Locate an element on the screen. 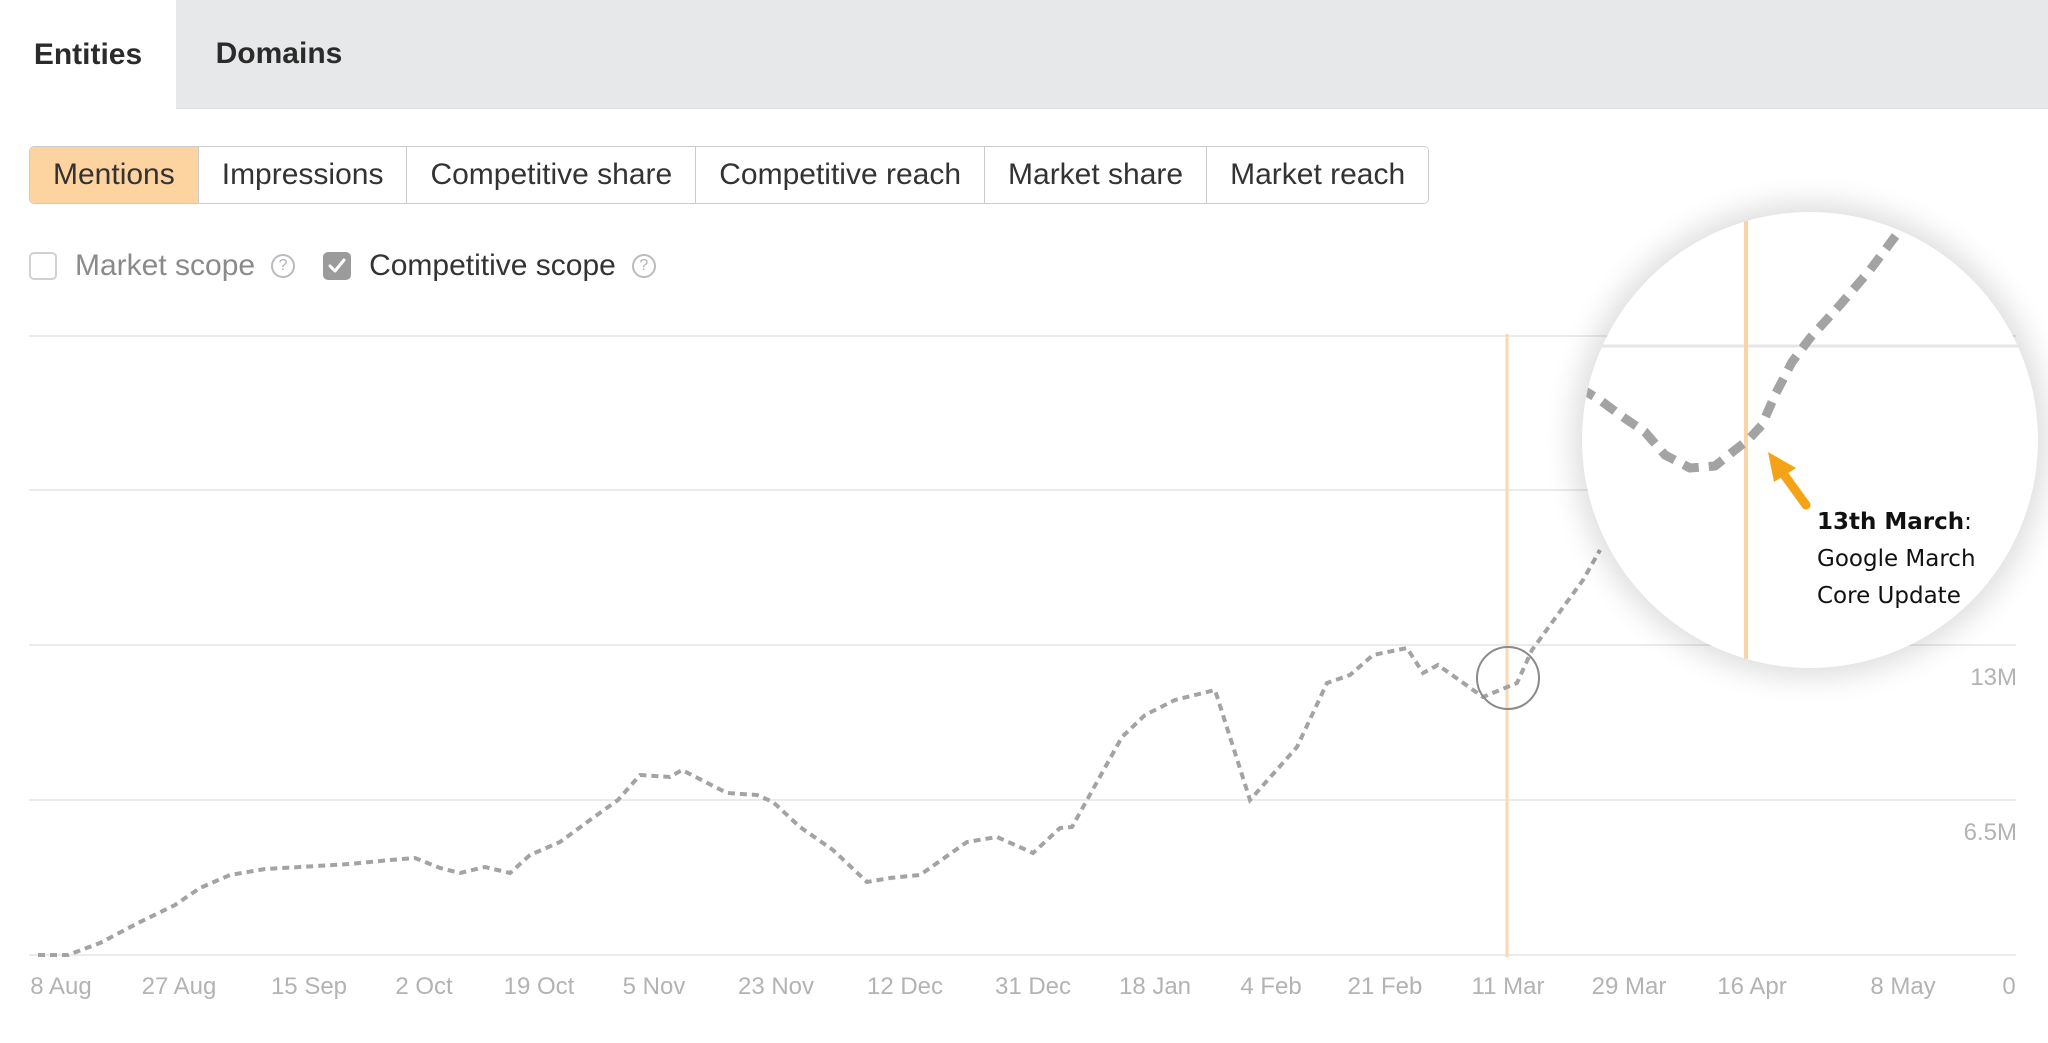 The width and height of the screenshot is (2048, 1043). x-tick-label: 5 Nov is located at coordinates (654, 986).